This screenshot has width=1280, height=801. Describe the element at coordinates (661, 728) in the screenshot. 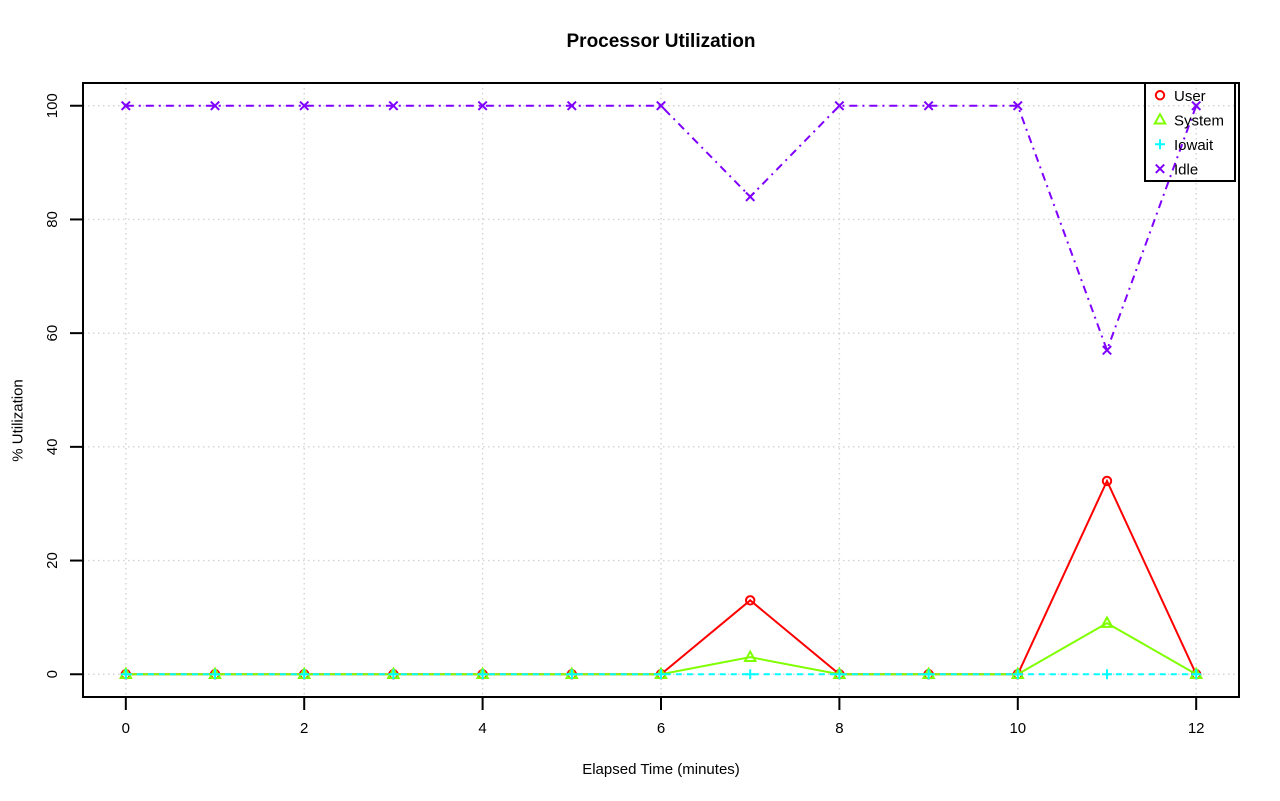

I see `x-tick-label: 6` at that location.